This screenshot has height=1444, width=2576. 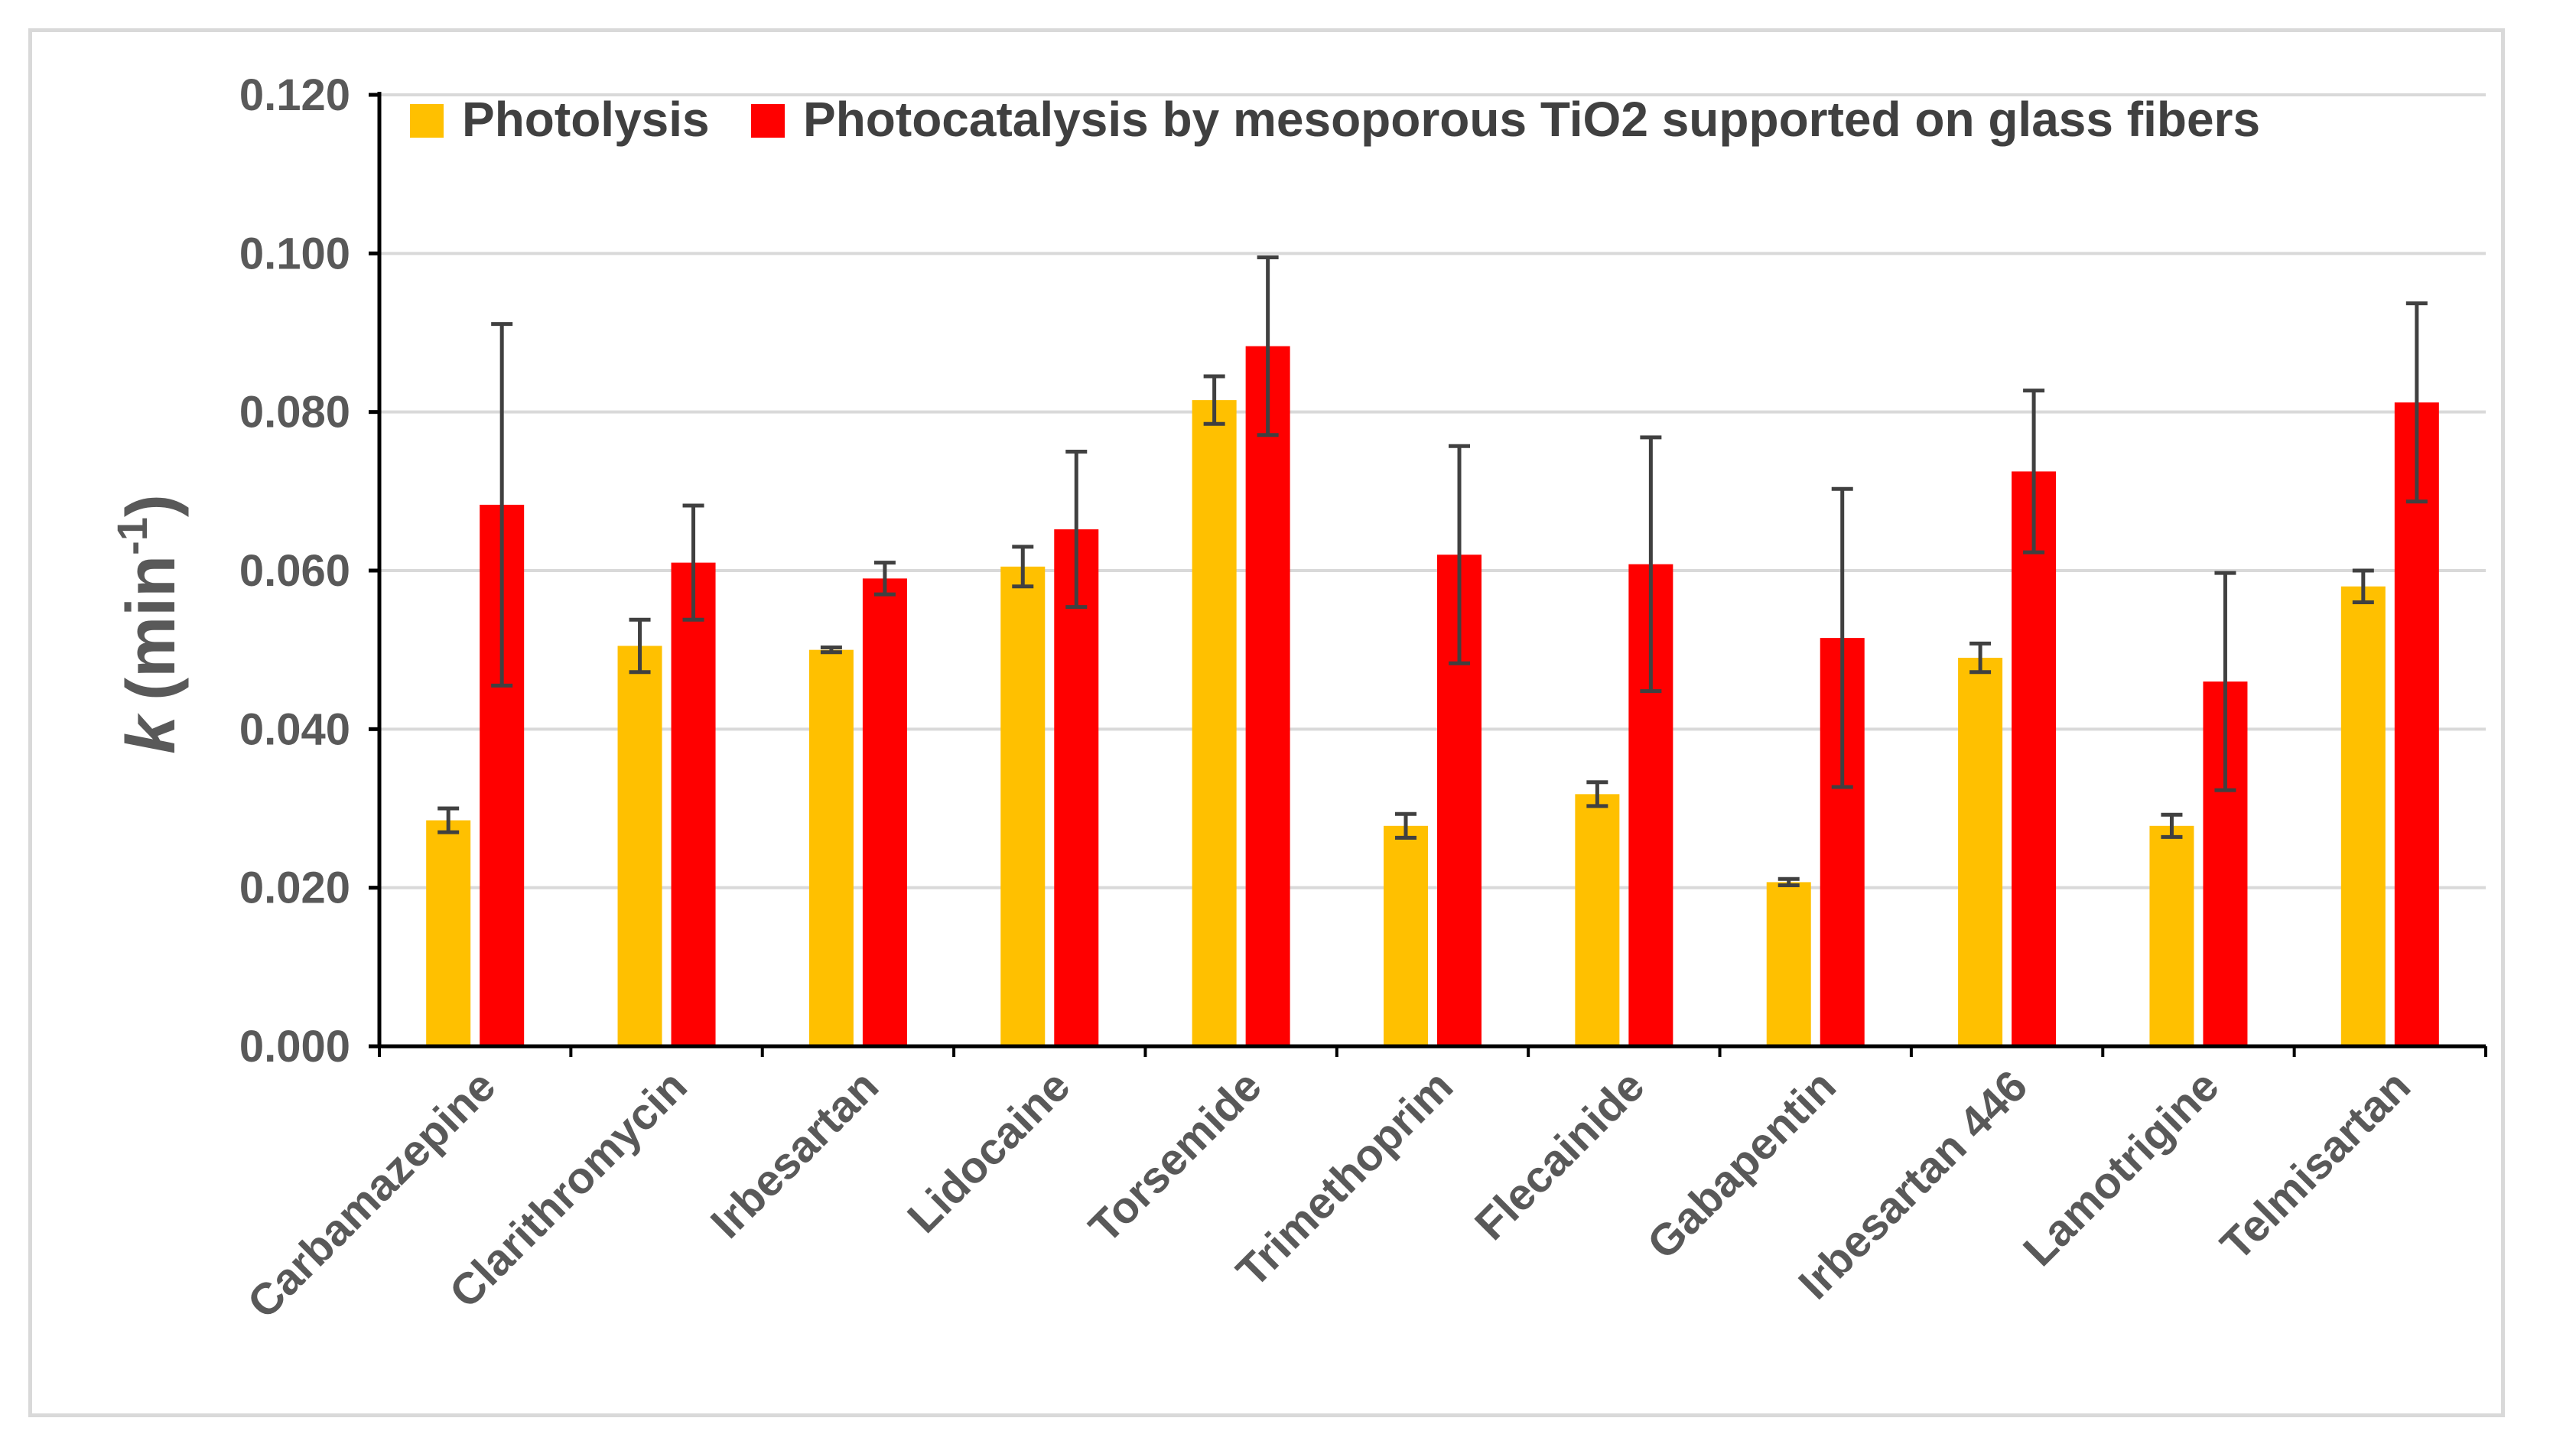 What do you see at coordinates (768, 121) in the screenshot?
I see `legend-swatch-photocatalysis` at bounding box center [768, 121].